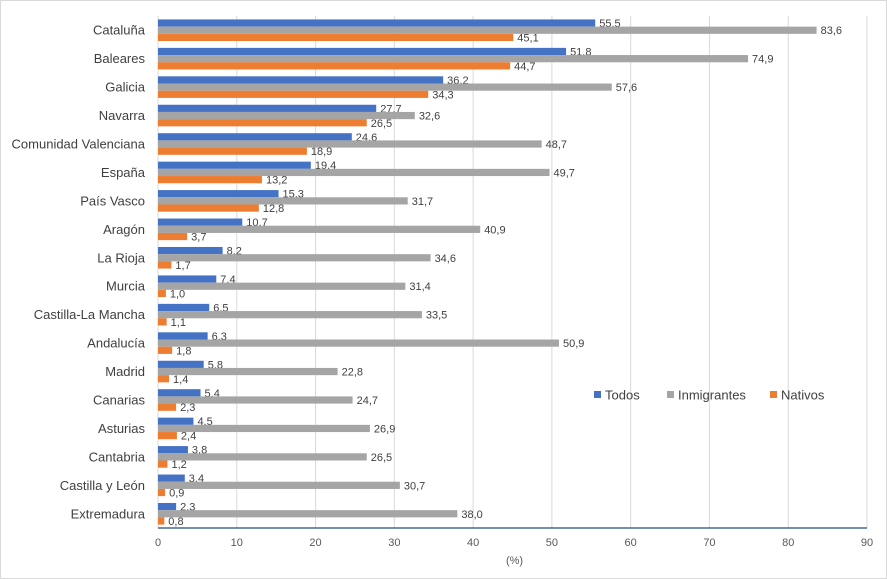  What do you see at coordinates (414, 486) in the screenshot?
I see `data-label: 30,7` at bounding box center [414, 486].